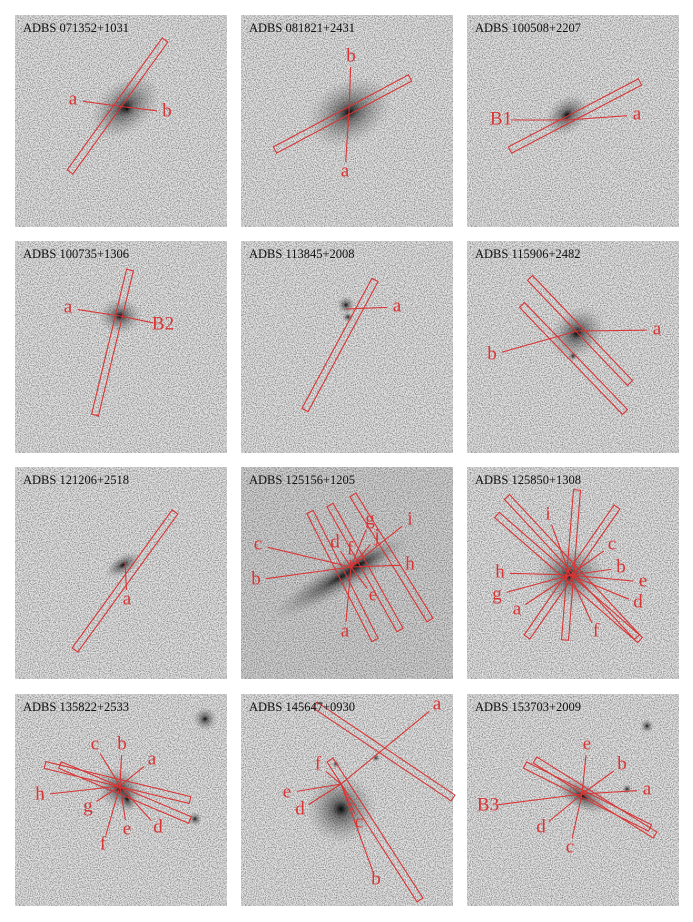 The image size is (693, 922). I want to click on panel: ADBS 113845+2008 a, so click(347, 347).